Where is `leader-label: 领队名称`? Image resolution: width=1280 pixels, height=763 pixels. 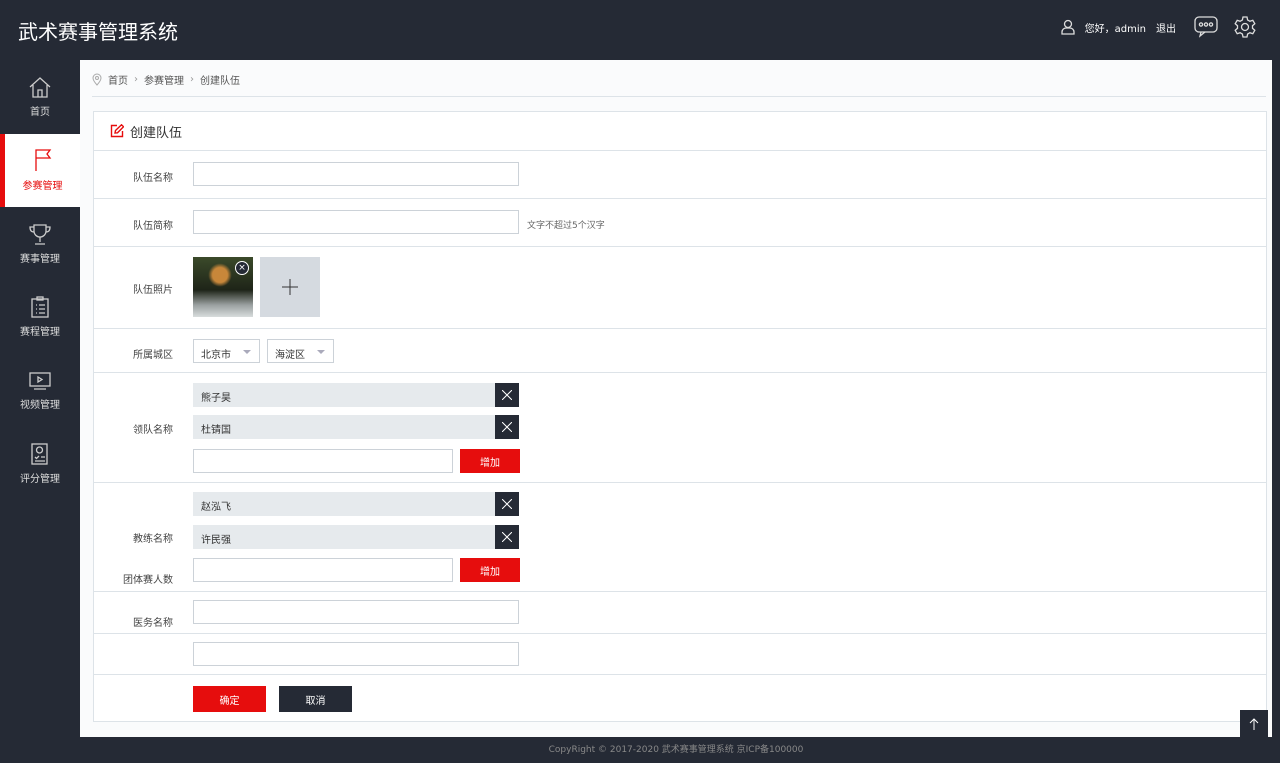
leader-label: 领队名称 is located at coordinates (153, 430).